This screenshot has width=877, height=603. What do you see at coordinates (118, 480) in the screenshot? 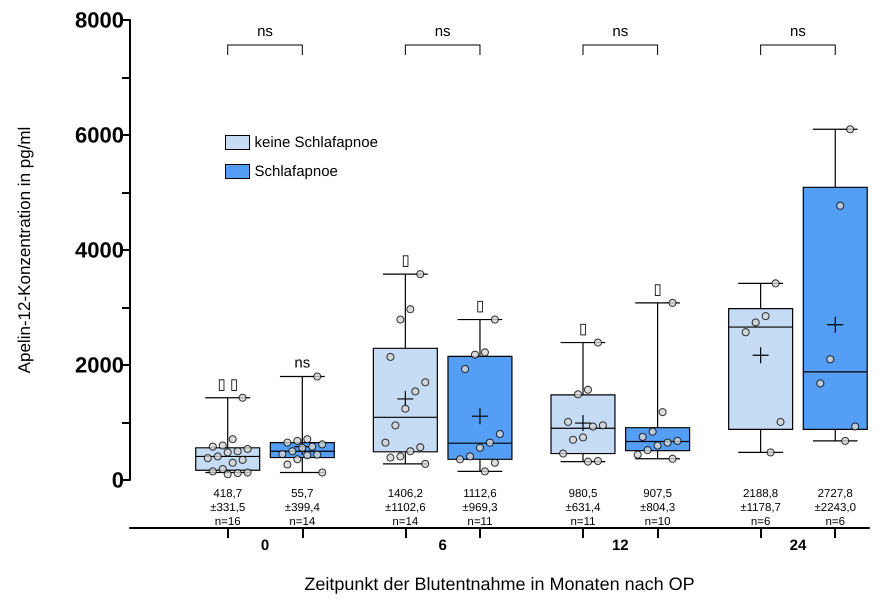
I see `y-tick-label: 0` at bounding box center [118, 480].